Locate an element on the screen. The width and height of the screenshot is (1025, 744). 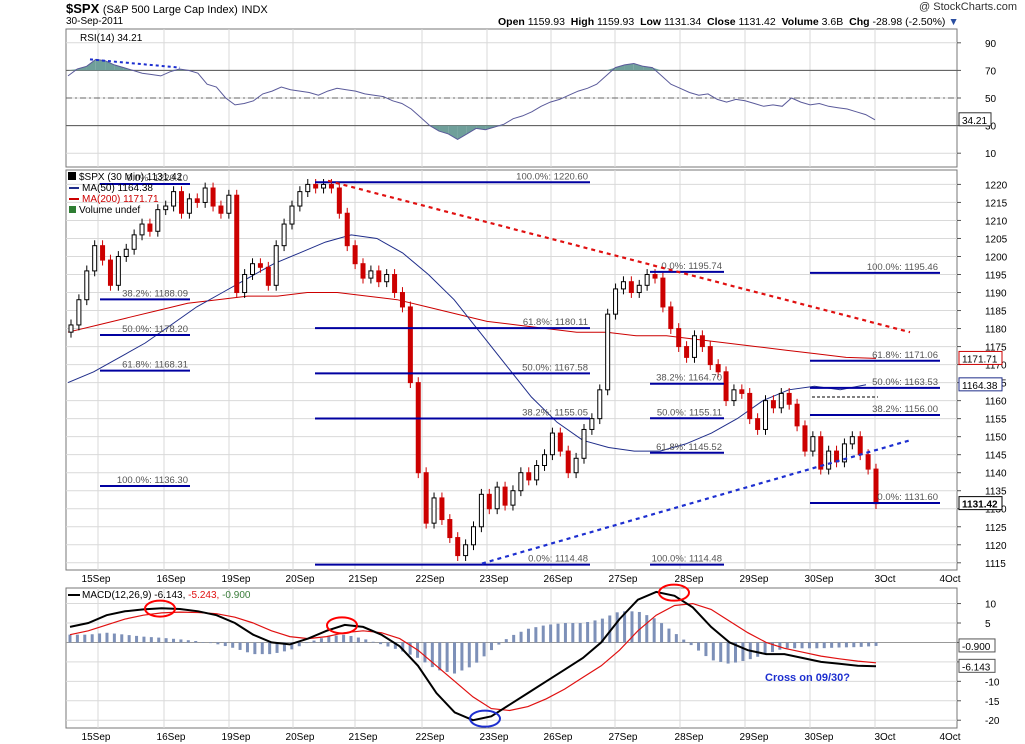
chg-dropdown-icon: ▼ is located at coordinates (953, 22).